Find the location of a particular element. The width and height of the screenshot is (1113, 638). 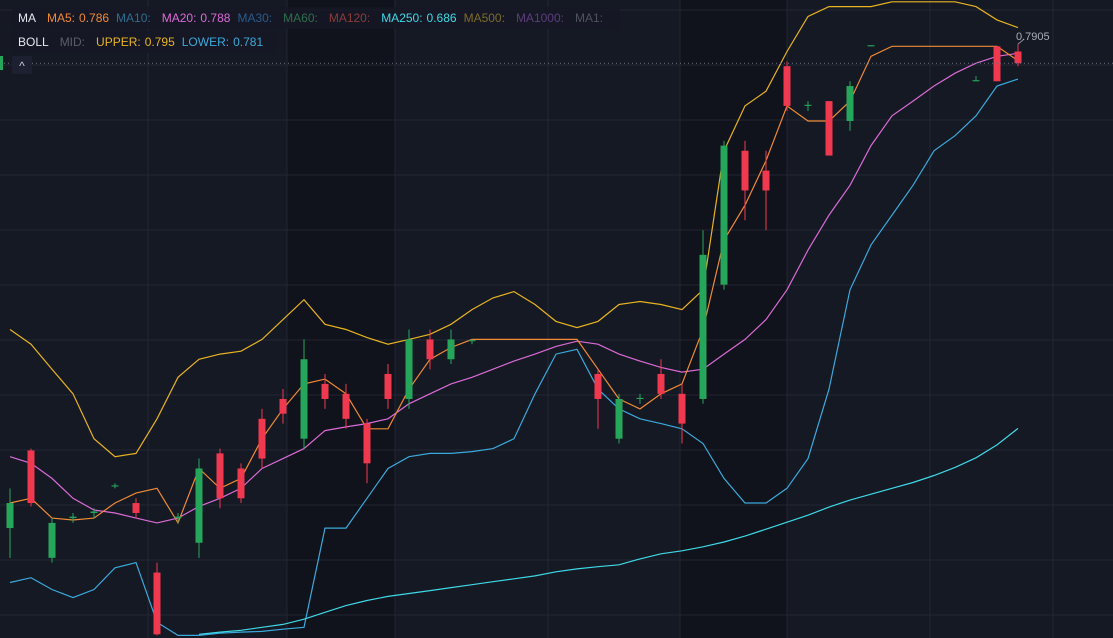

legend-title: BOLL is located at coordinates (33, 42).